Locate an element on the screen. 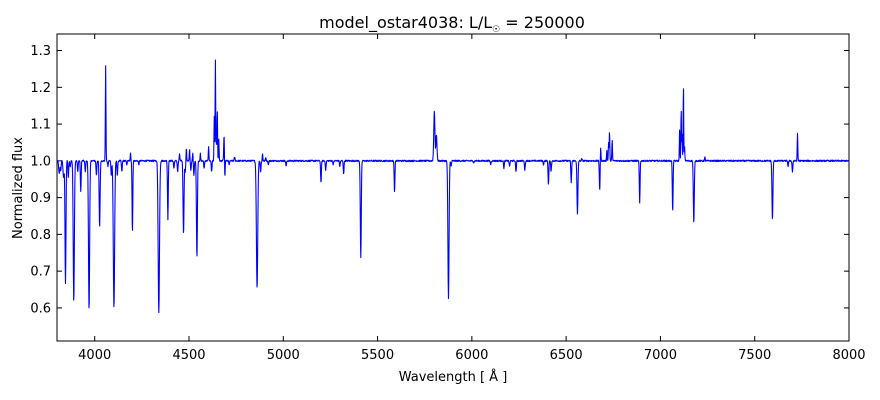 The height and width of the screenshot is (400, 880). chart-title: model_ostar4038: L/L☉ = 250000 is located at coordinates (452, 24).